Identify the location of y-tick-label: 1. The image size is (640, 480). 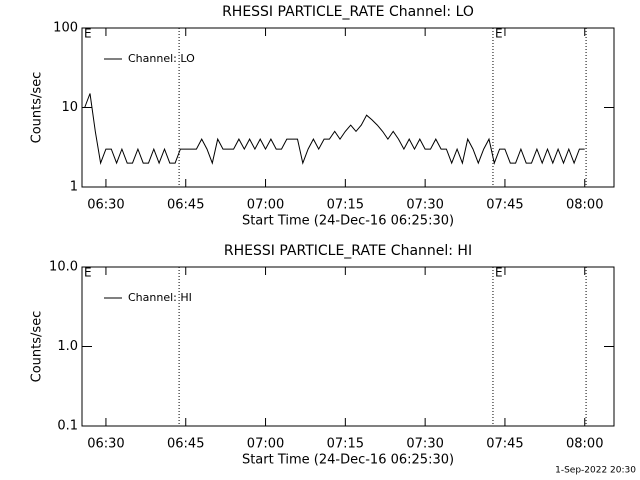
(74, 187).